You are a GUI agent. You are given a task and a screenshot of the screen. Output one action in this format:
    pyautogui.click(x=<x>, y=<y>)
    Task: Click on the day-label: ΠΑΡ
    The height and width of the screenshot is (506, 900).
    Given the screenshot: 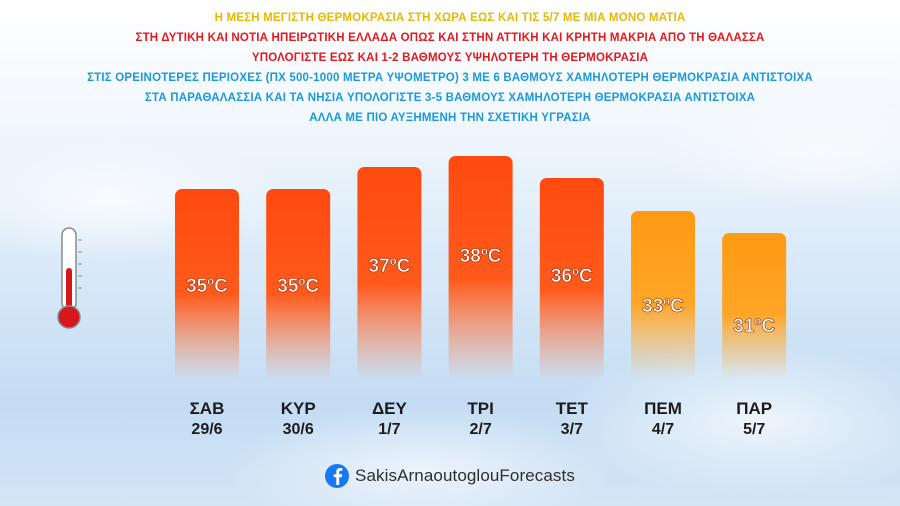 What is the action you would take?
    pyautogui.click(x=754, y=408)
    